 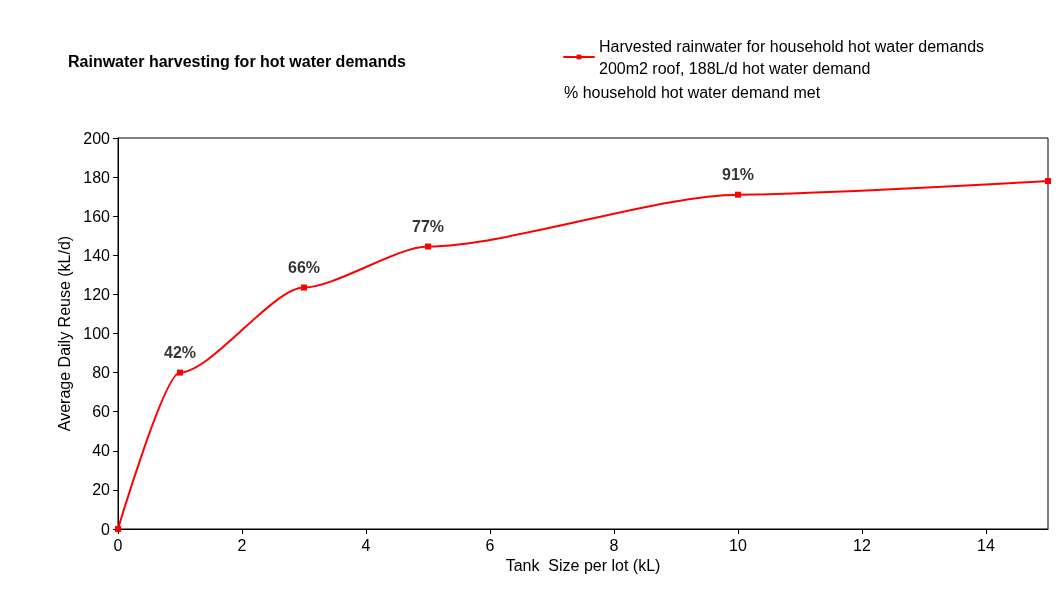 What do you see at coordinates (366, 545) in the screenshot?
I see `x-tick-label: 4` at bounding box center [366, 545].